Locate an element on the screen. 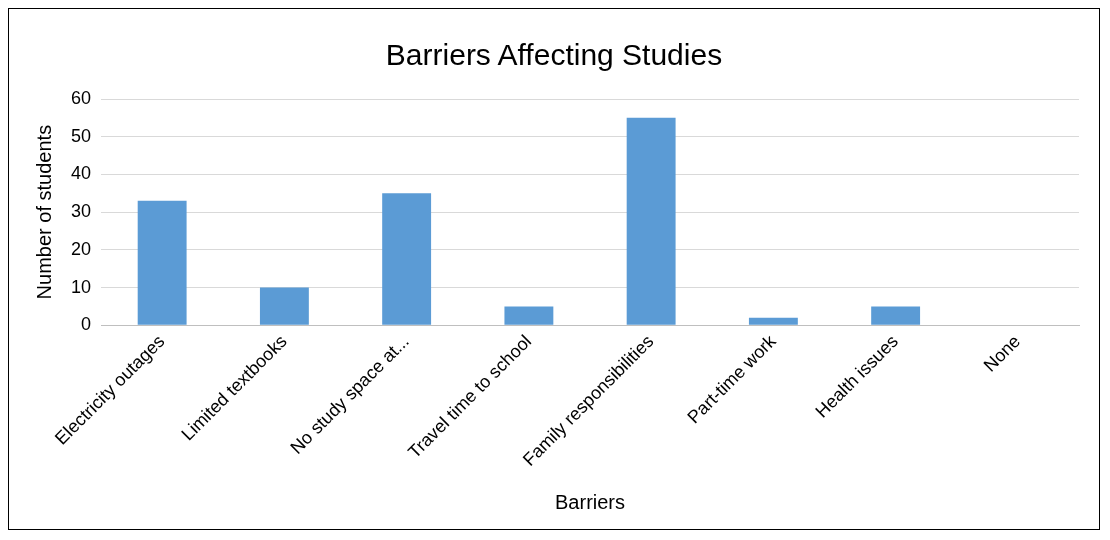  y-tick-label: 30 is located at coordinates (81, 211).